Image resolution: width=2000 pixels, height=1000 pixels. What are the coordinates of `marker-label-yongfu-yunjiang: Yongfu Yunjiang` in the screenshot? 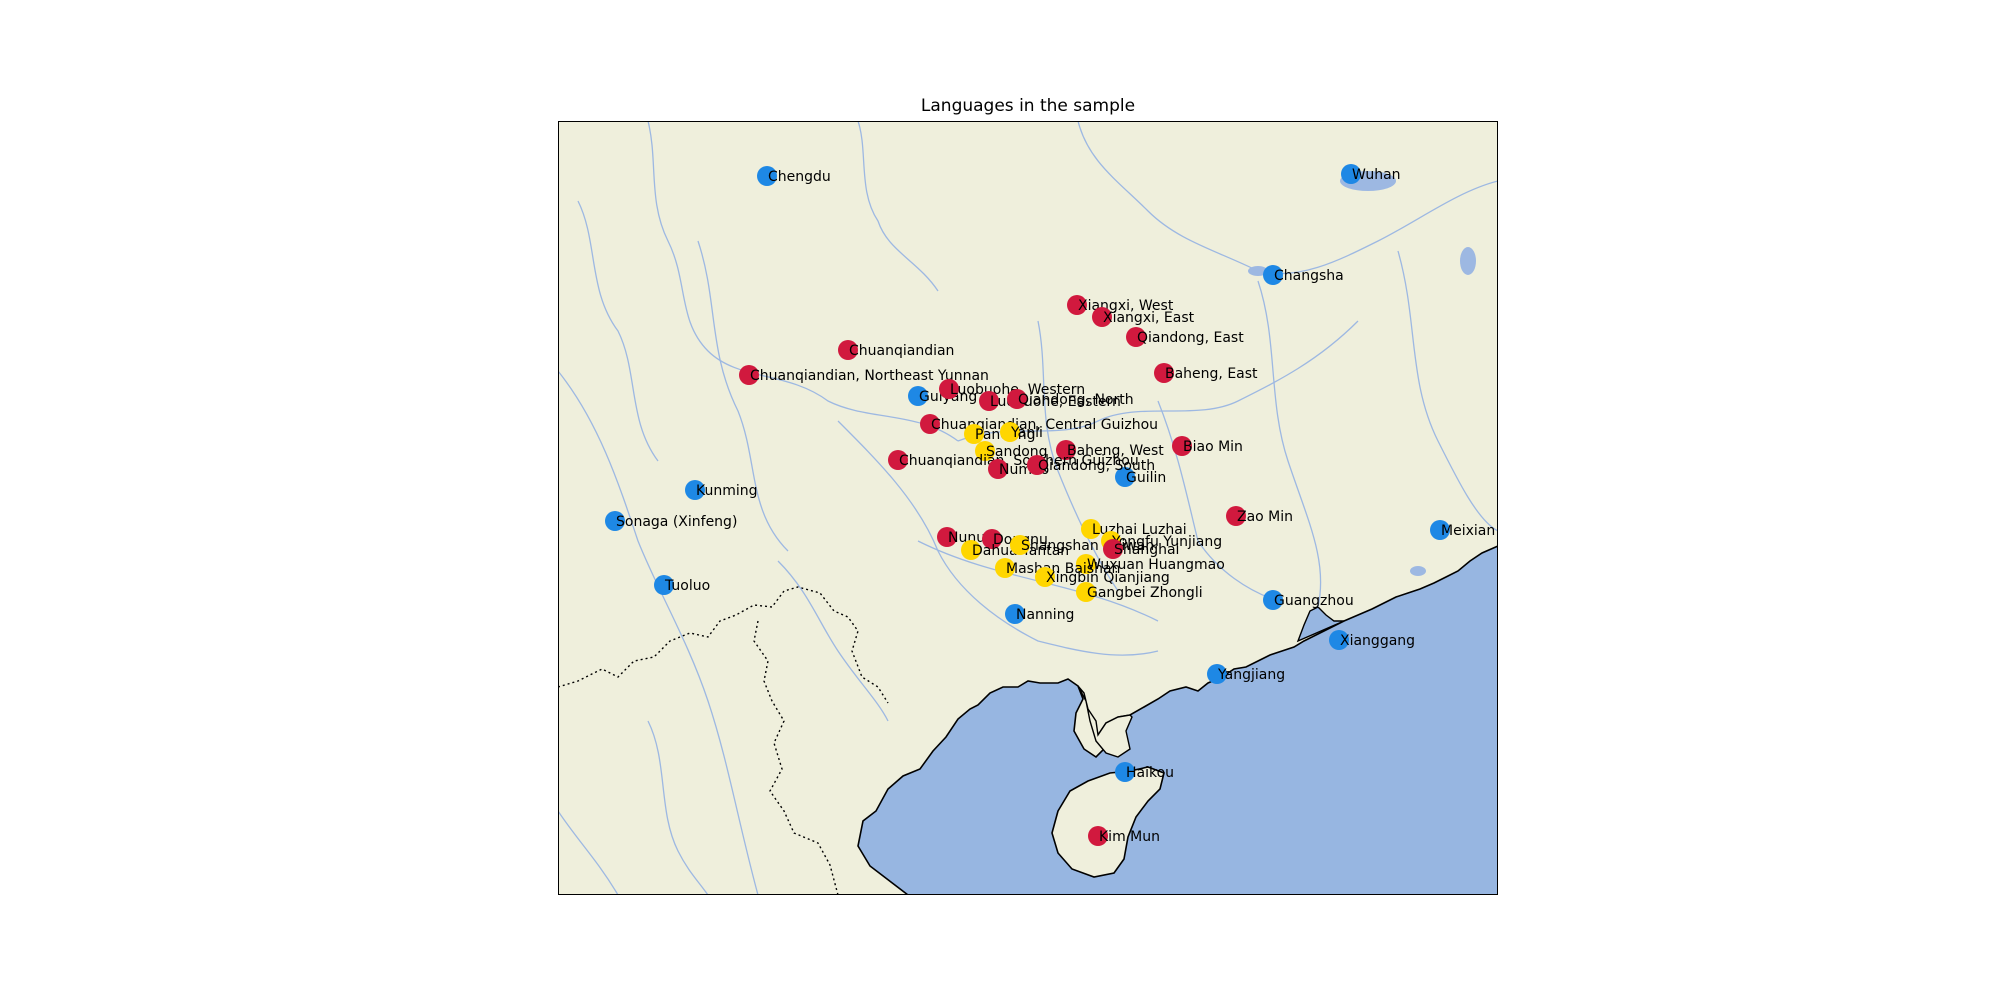 It's located at (1166, 542).